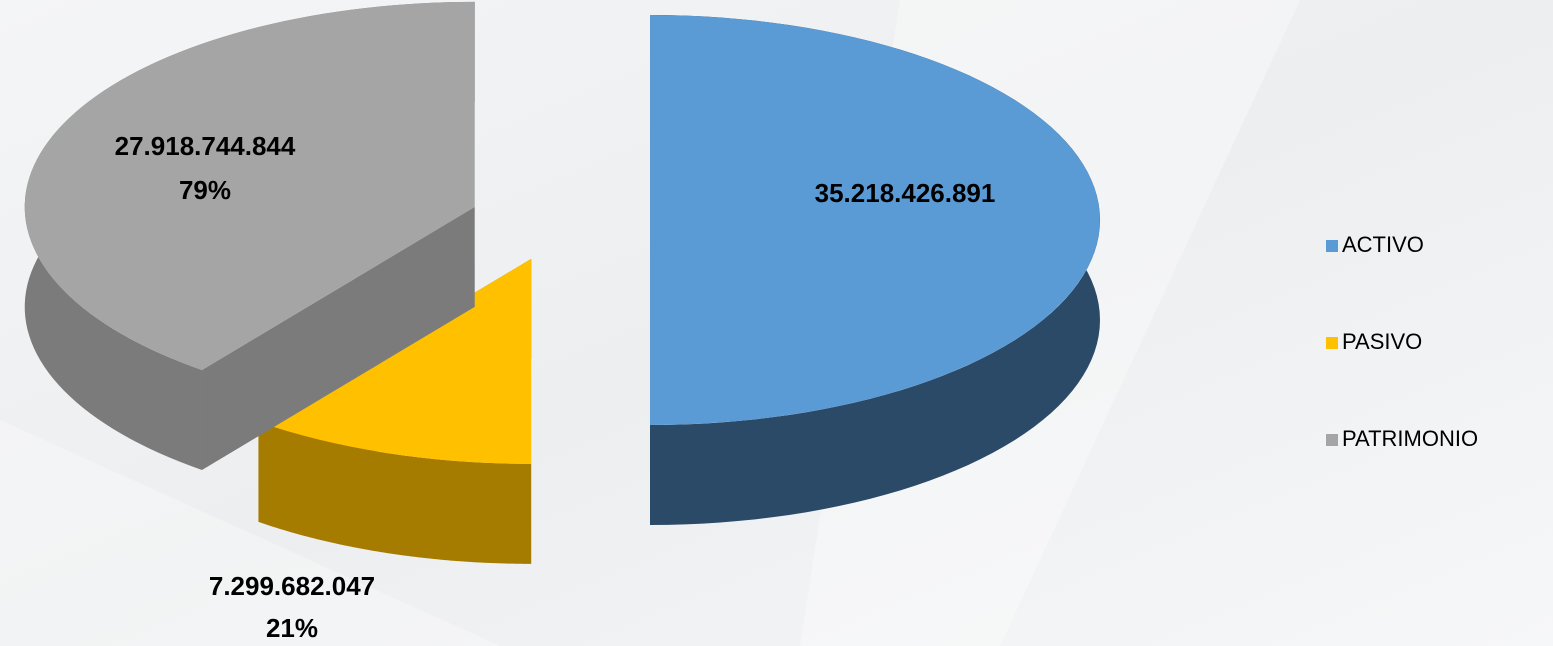 This screenshot has width=1553, height=646. Describe the element at coordinates (205, 190) in the screenshot. I see `percent-label: 79%` at that location.